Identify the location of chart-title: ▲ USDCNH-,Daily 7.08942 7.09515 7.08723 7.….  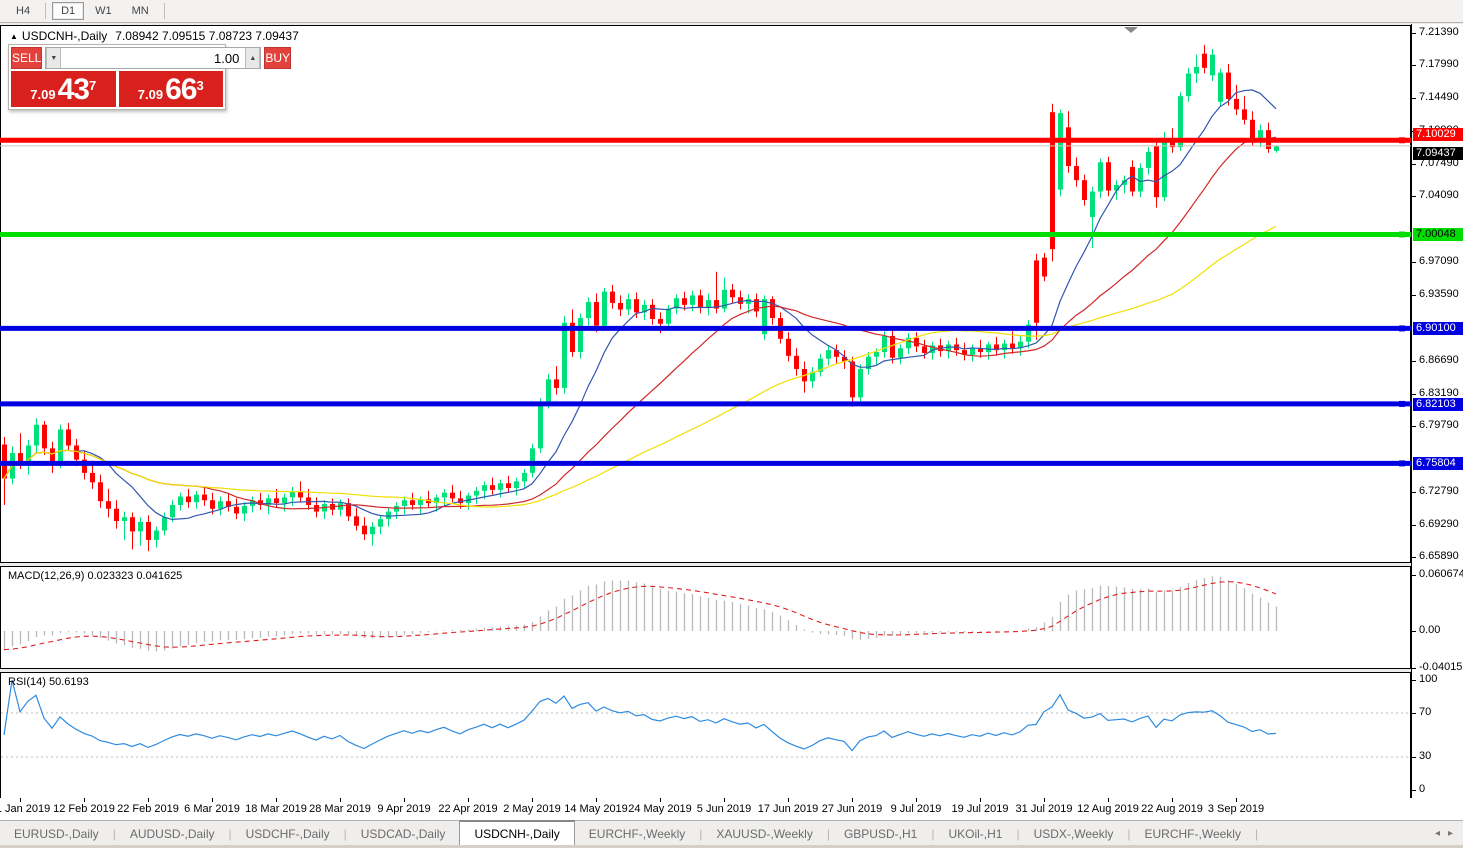
(154, 36).